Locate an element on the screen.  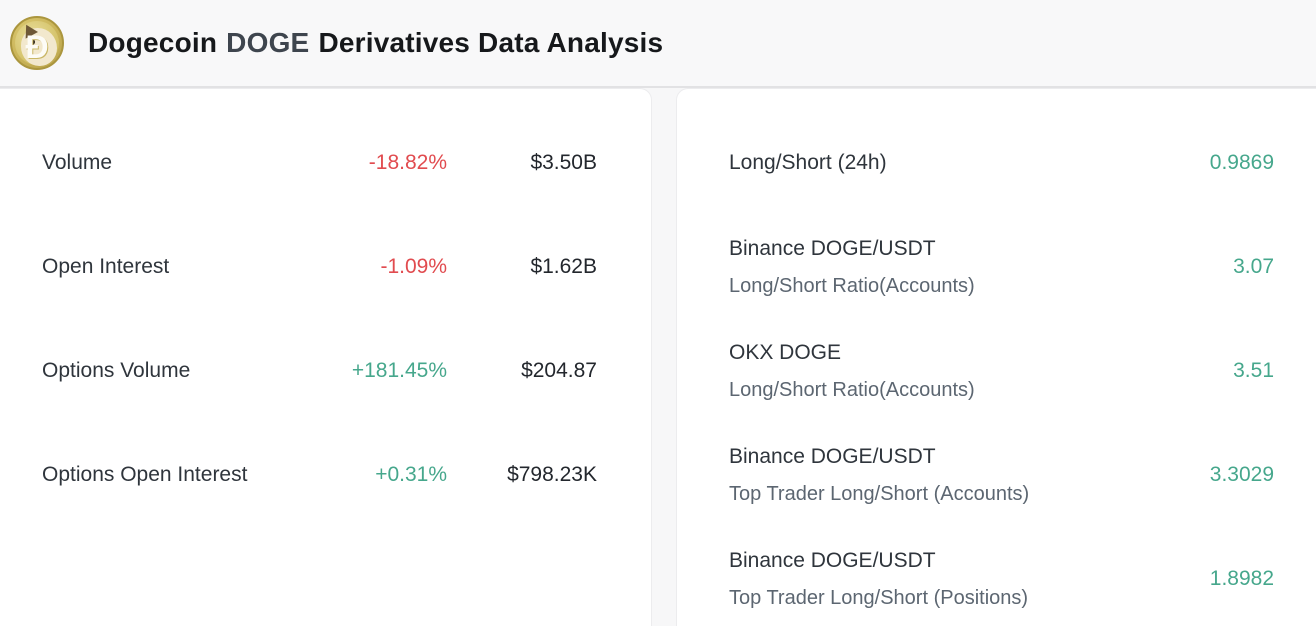
stat-row-volume: Volume -18.82% $3.50B is located at coordinates (319, 163).